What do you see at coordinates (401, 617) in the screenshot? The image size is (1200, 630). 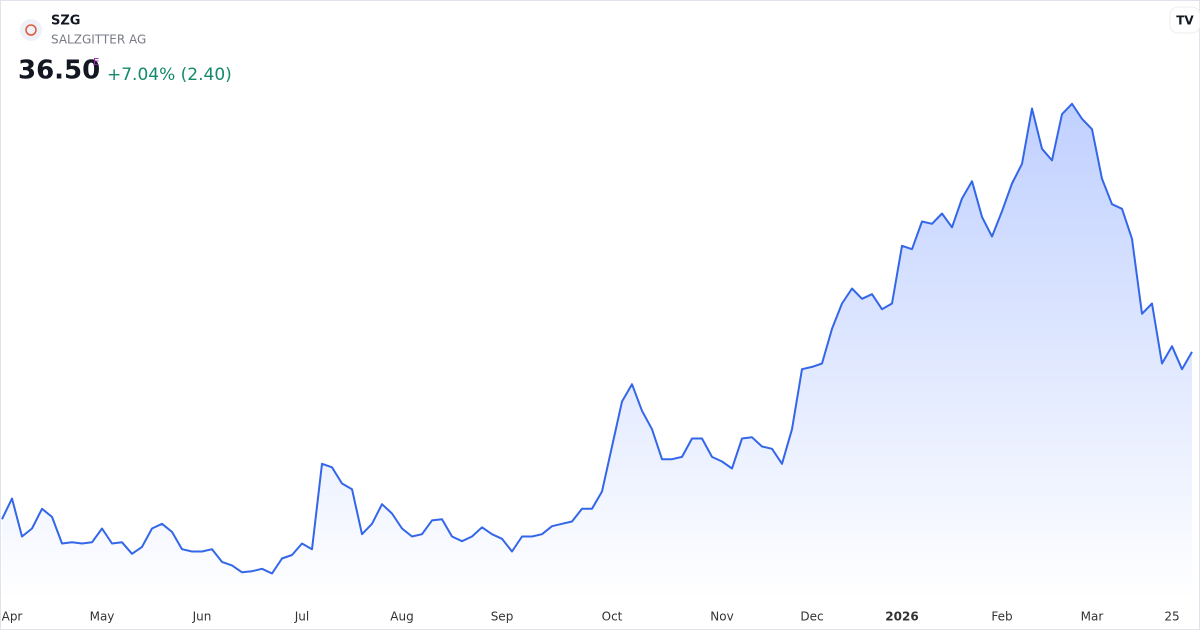 I see `x-tick-label: Aug` at bounding box center [401, 617].